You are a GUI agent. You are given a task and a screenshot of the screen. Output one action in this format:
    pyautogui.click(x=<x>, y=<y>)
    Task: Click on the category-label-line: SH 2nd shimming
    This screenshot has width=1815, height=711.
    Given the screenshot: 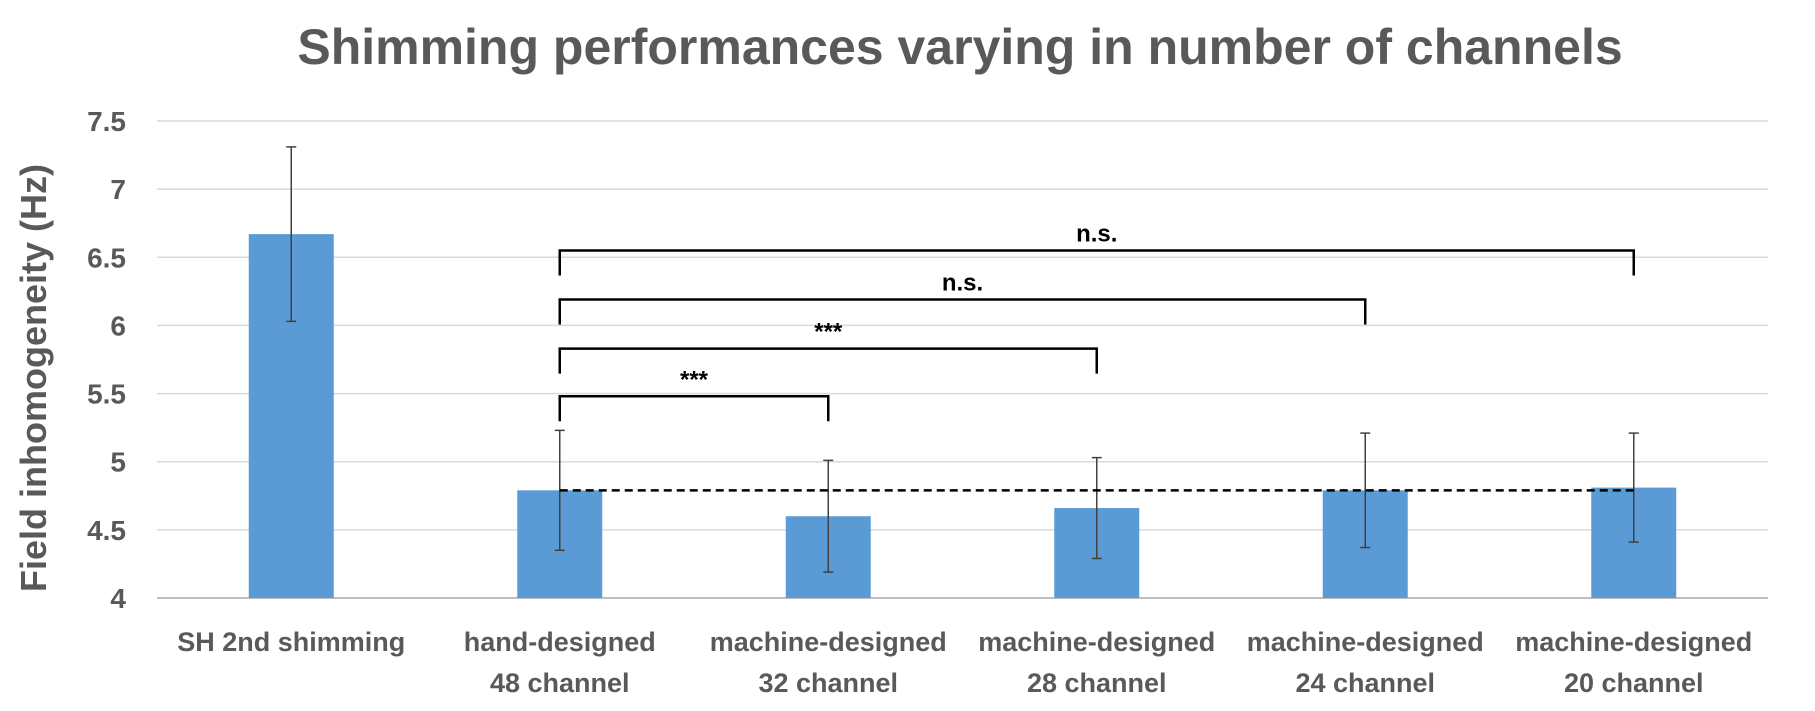 What is the action you would take?
    pyautogui.click(x=291, y=642)
    